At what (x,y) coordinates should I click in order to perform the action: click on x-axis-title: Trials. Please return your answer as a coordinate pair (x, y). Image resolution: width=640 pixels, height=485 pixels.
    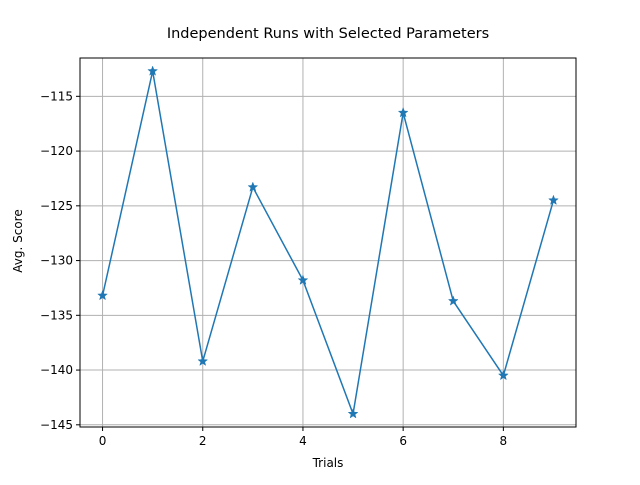
    Looking at the image, I should click on (328, 463).